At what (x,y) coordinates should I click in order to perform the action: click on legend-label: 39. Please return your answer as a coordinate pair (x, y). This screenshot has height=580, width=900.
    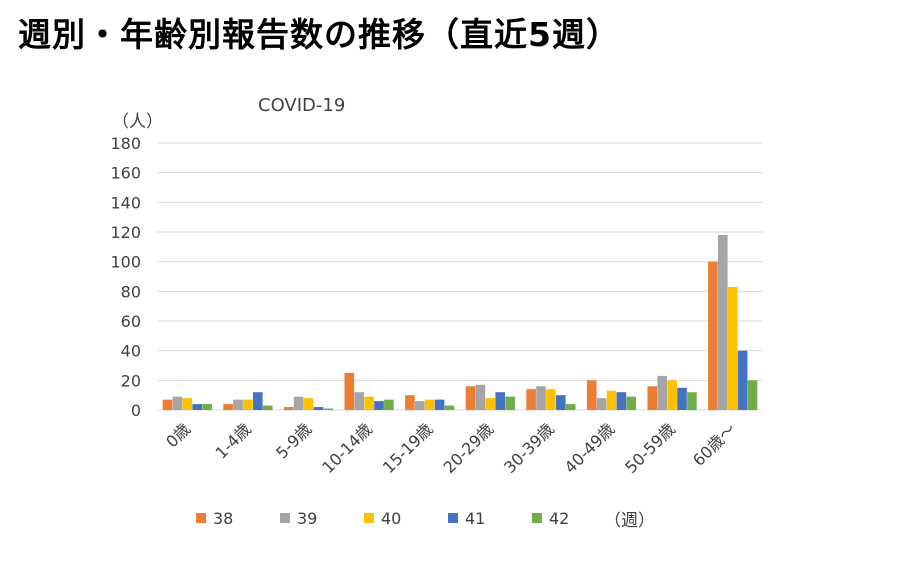
    Looking at the image, I should click on (307, 518).